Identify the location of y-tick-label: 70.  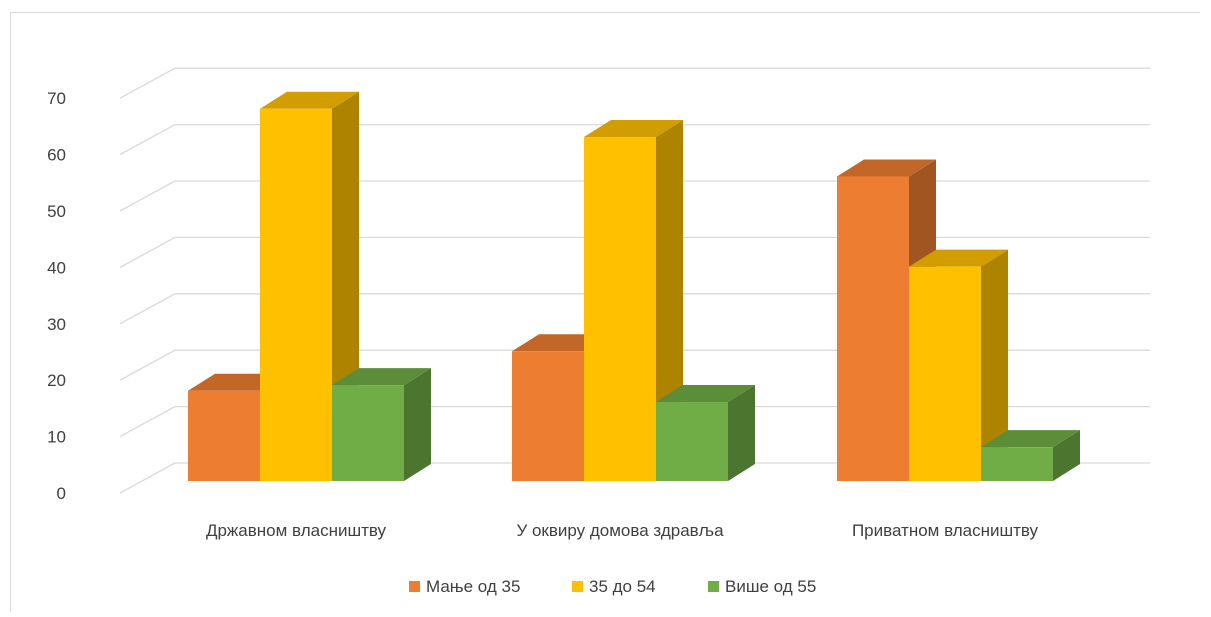
(56, 98).